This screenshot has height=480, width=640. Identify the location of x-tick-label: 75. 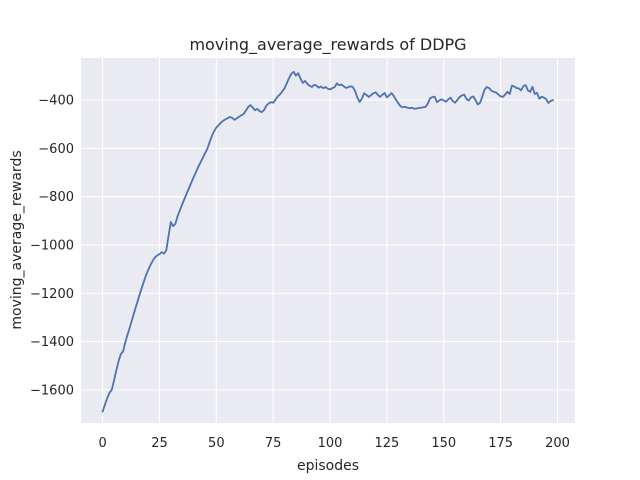
(273, 443).